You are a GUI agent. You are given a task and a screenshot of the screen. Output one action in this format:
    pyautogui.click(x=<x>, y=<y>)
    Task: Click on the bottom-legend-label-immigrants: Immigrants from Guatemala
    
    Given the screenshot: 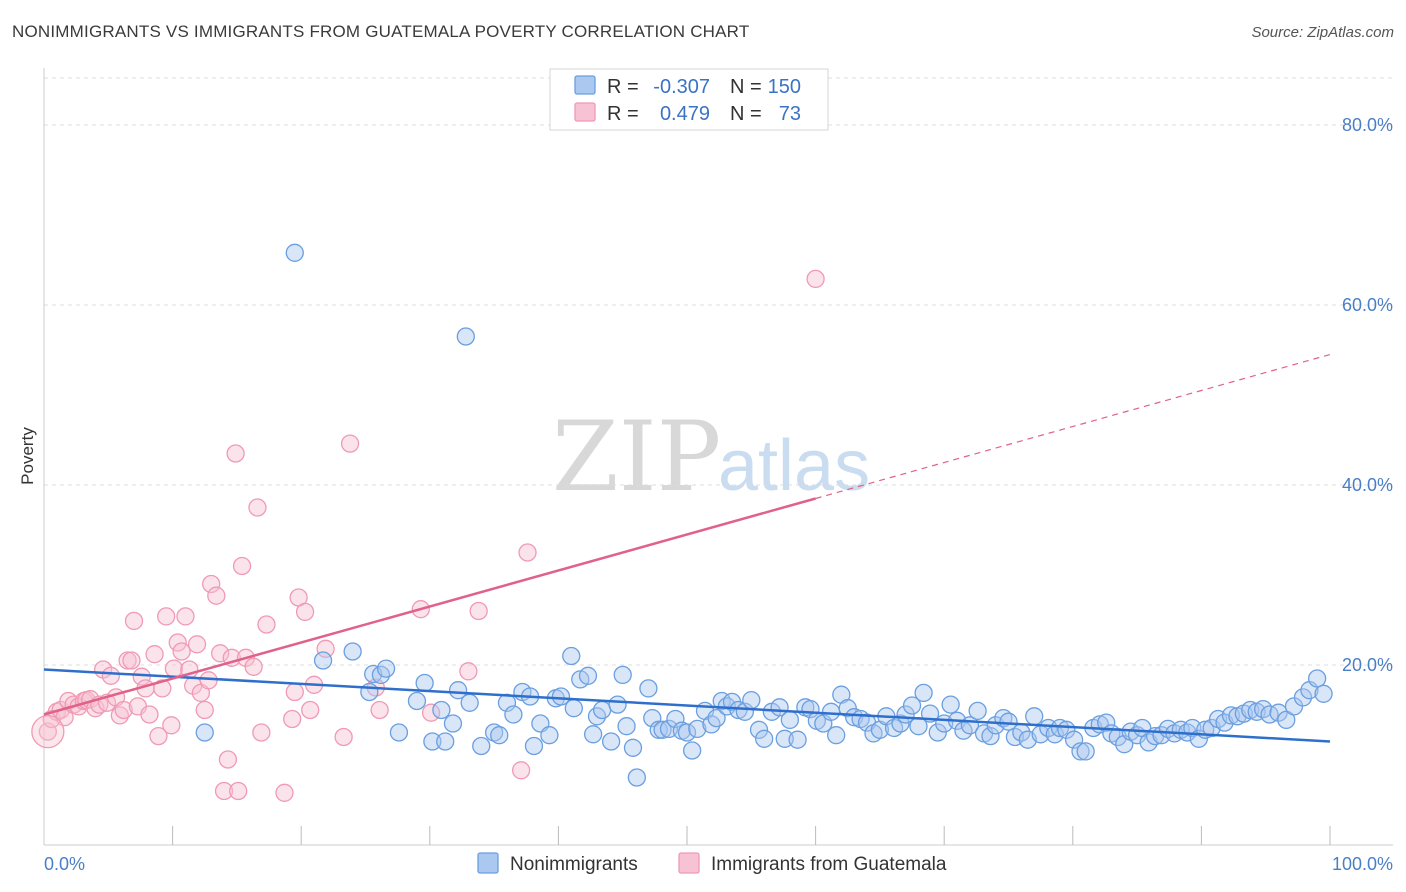 What is the action you would take?
    pyautogui.click(x=829, y=864)
    